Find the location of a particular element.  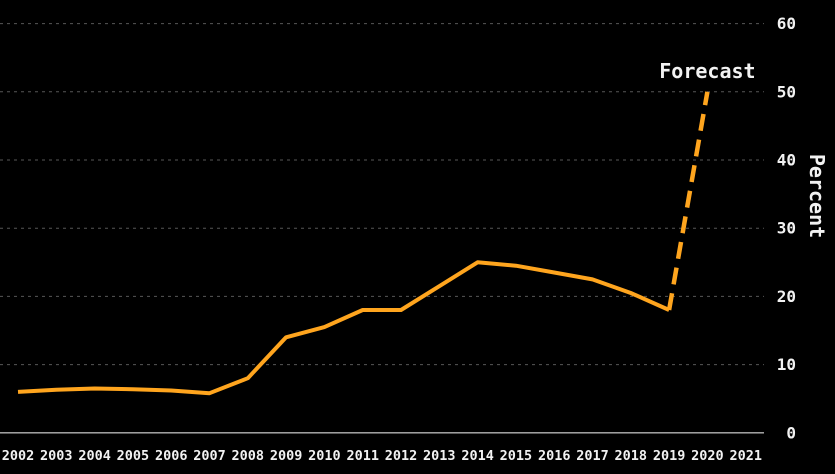

y-tick-label: 10 is located at coordinates (786, 364).